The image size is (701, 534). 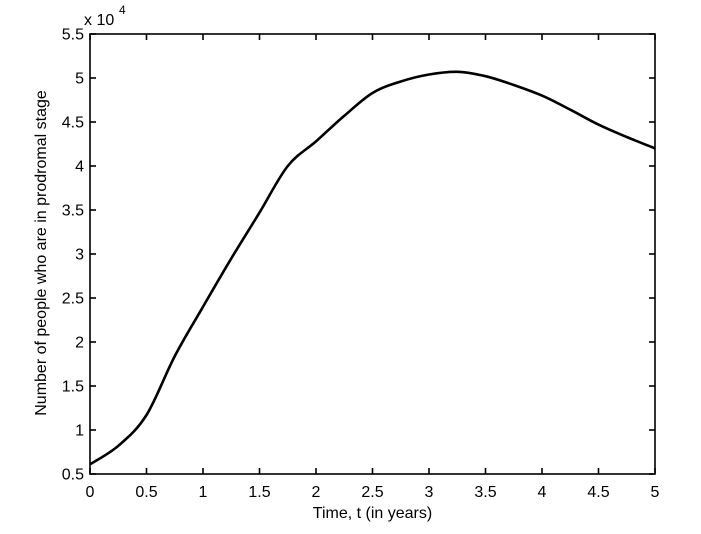 What do you see at coordinates (598, 492) in the screenshot?
I see `x-tick-label: 4.5` at bounding box center [598, 492].